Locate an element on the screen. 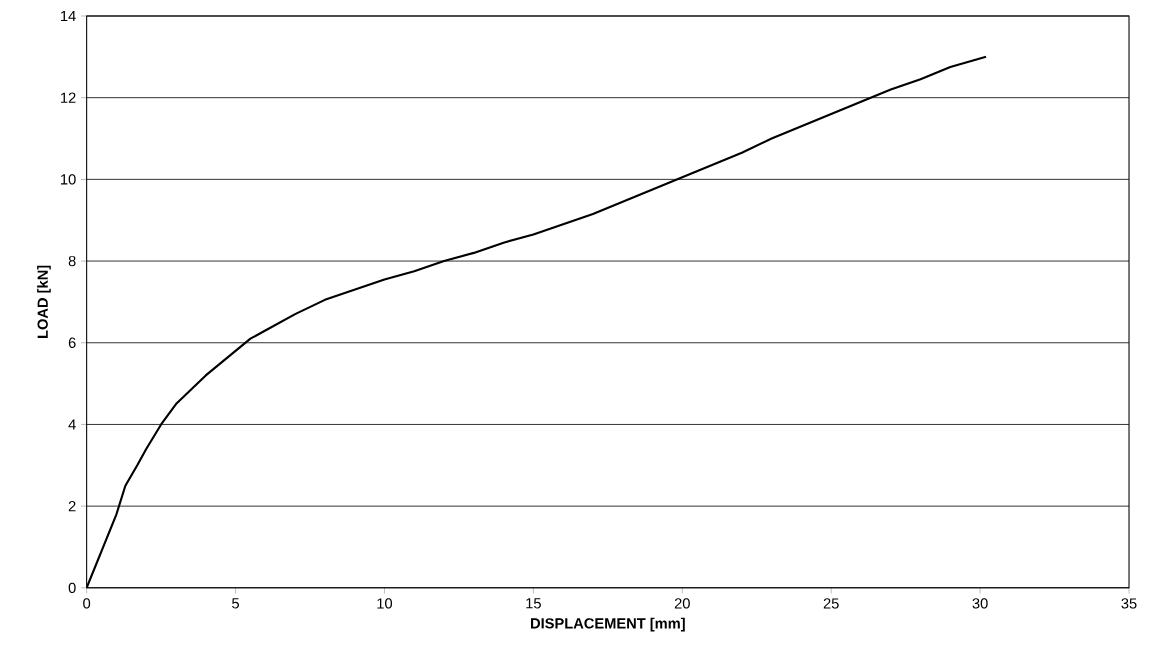 This screenshot has height=666, width=1149. y-tick-label: 2 is located at coordinates (72, 506).